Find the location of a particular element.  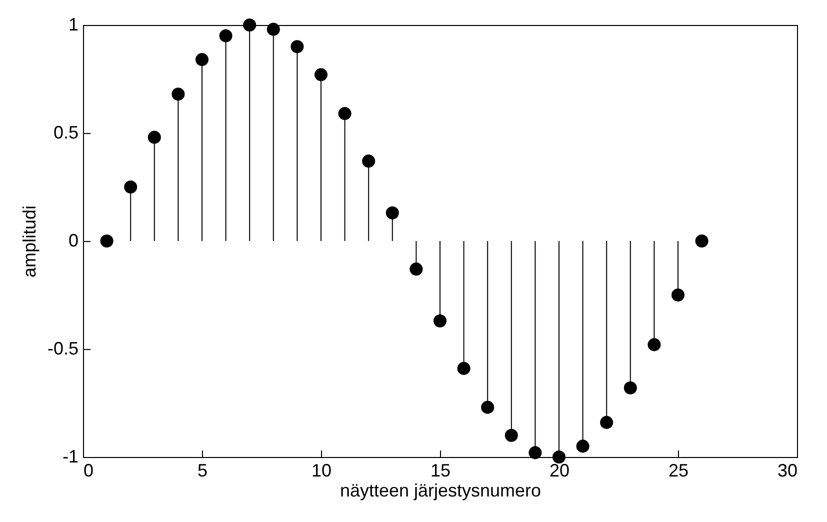

x-tick-label: 5 is located at coordinates (202, 470).